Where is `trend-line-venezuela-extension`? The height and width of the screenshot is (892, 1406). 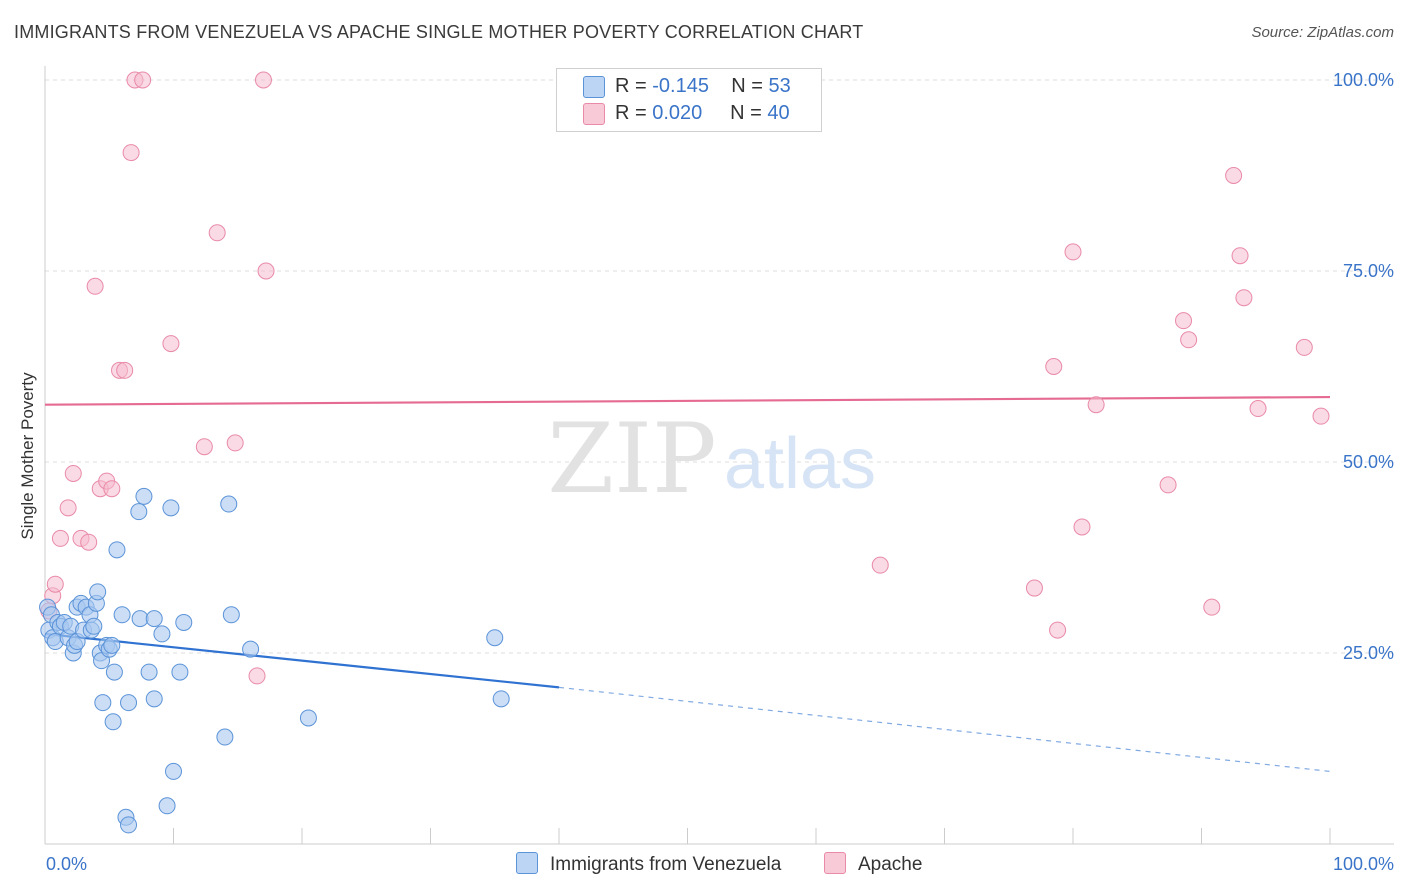 trend-line-venezuela-extension is located at coordinates (944, 729).